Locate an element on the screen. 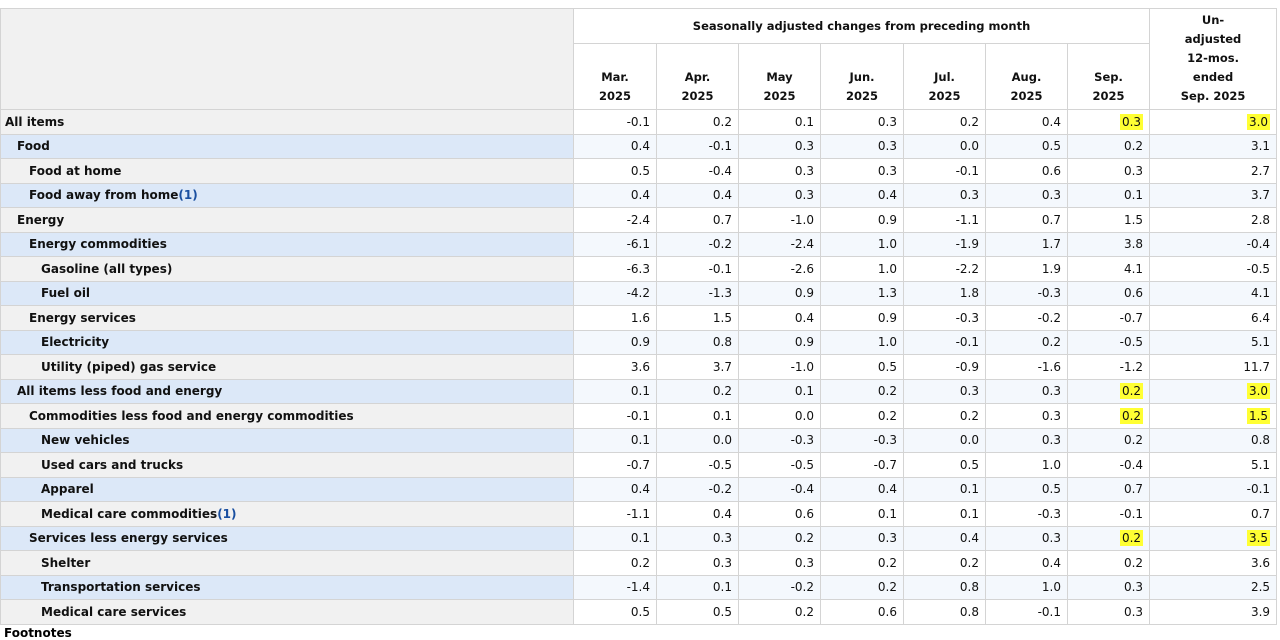 The image size is (1280, 640). cell: 5.1 is located at coordinates (1213, 342).